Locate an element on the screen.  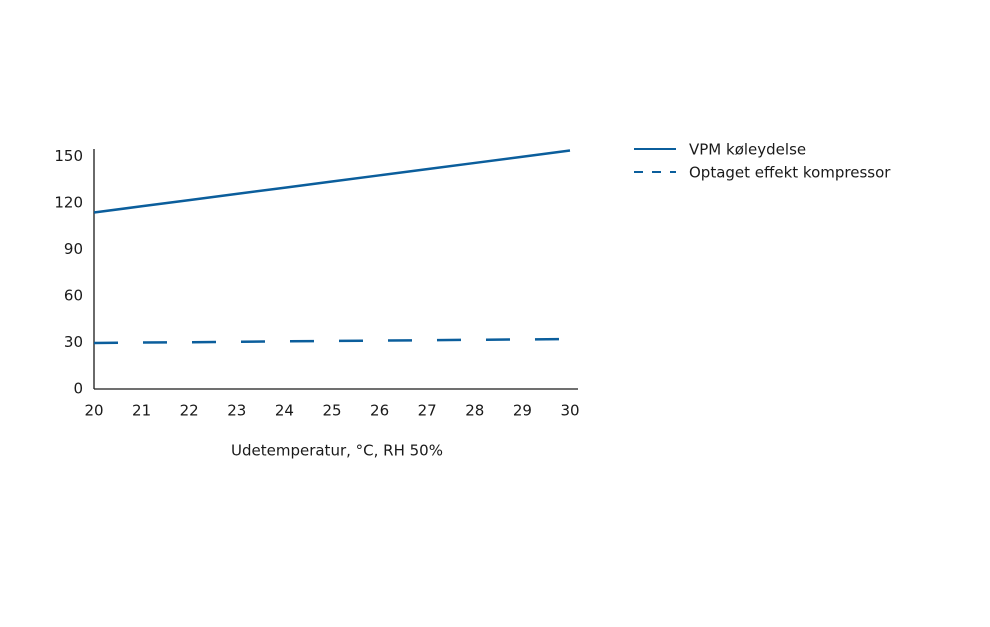
x-tick-label: 28 is located at coordinates (474, 411).